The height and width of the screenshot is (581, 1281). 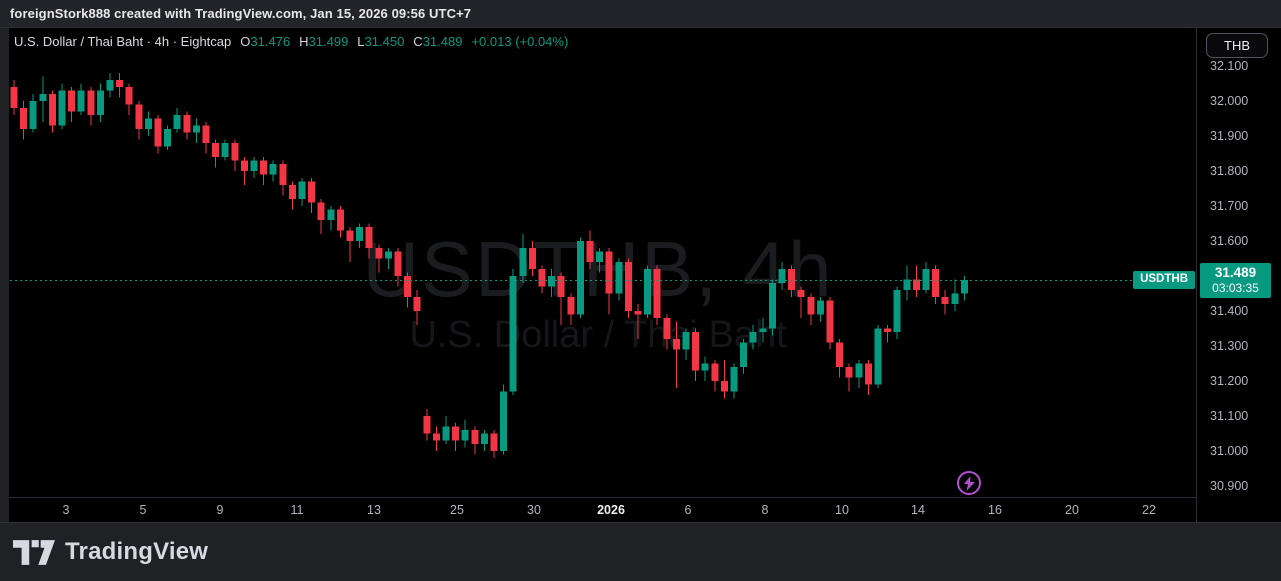 What do you see at coordinates (143, 510) in the screenshot?
I see `time-tick-label: 5` at bounding box center [143, 510].